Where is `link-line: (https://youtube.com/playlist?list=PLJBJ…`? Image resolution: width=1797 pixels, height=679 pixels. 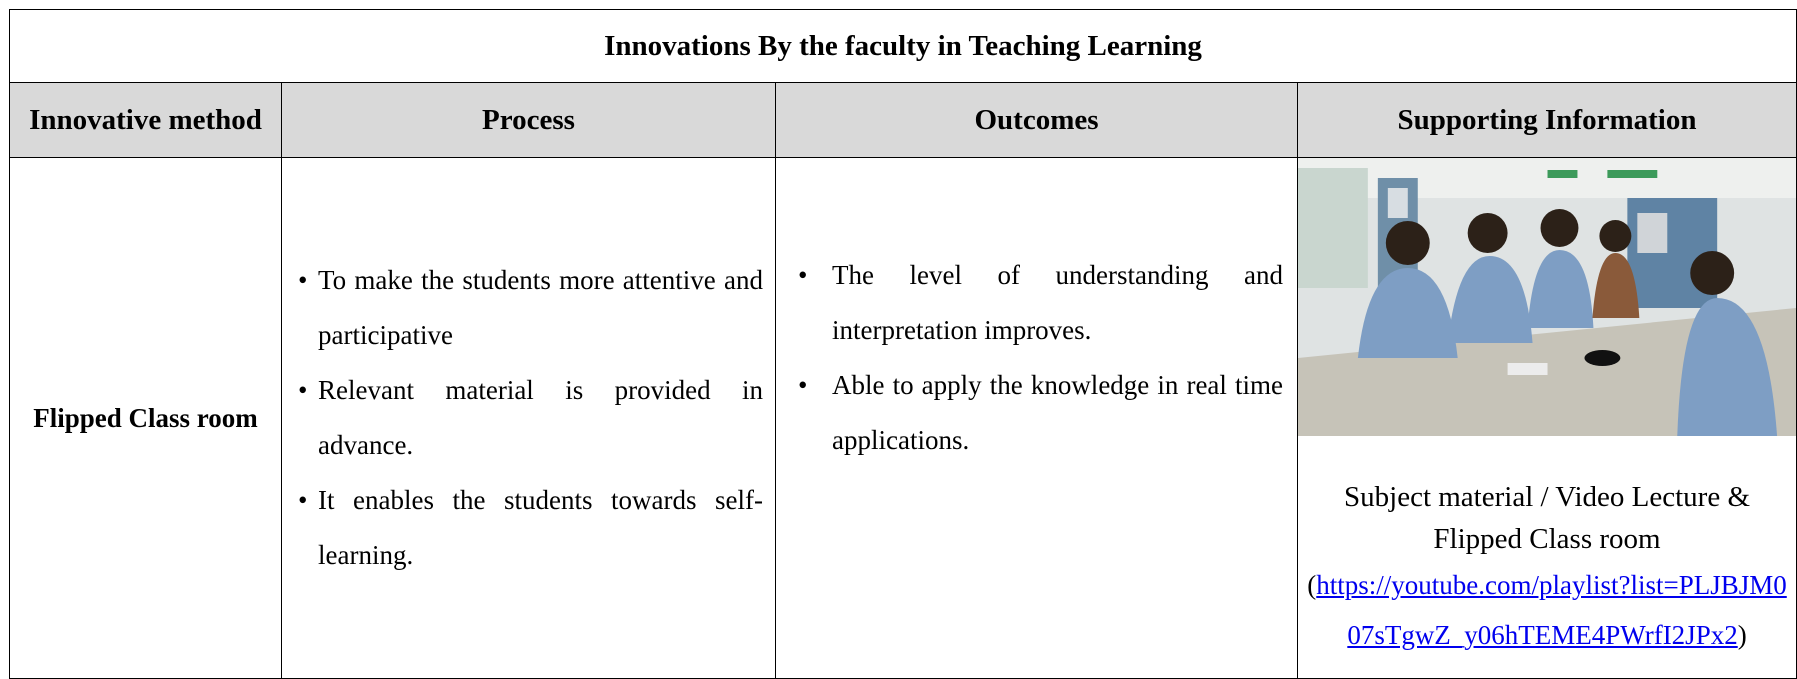 link-line: (https://youtube.com/playlist?list=PLJBJ… is located at coordinates (1547, 610).